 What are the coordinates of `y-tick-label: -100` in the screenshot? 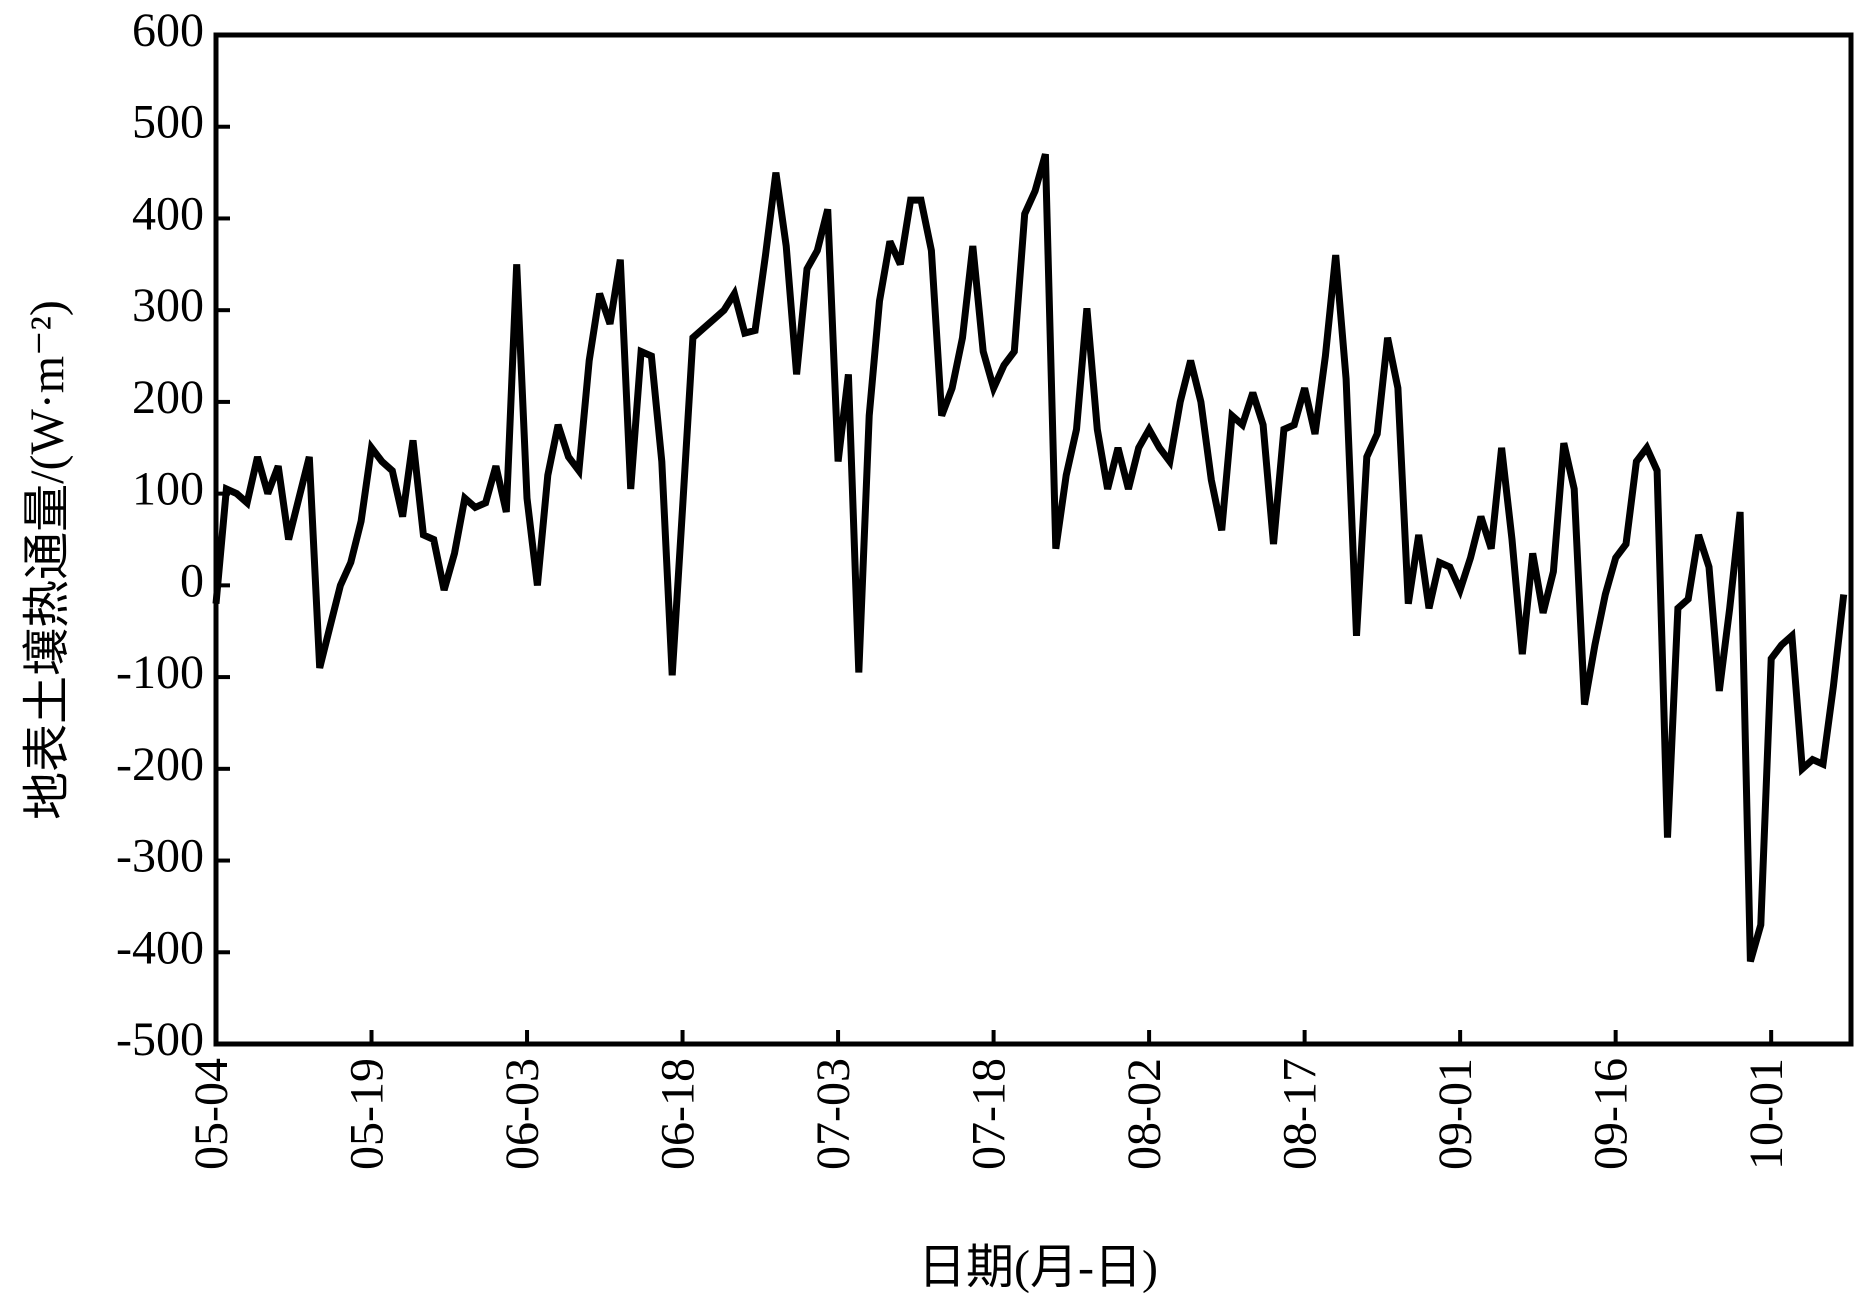 It's located at (160, 672).